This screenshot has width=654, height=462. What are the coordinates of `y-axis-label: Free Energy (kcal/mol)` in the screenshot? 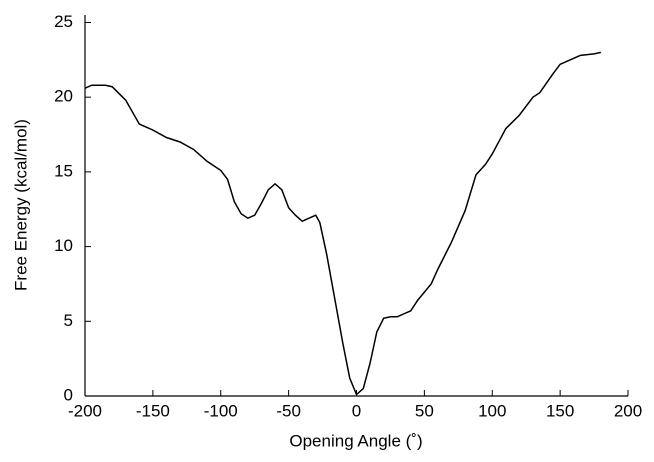 It's located at (20, 205).